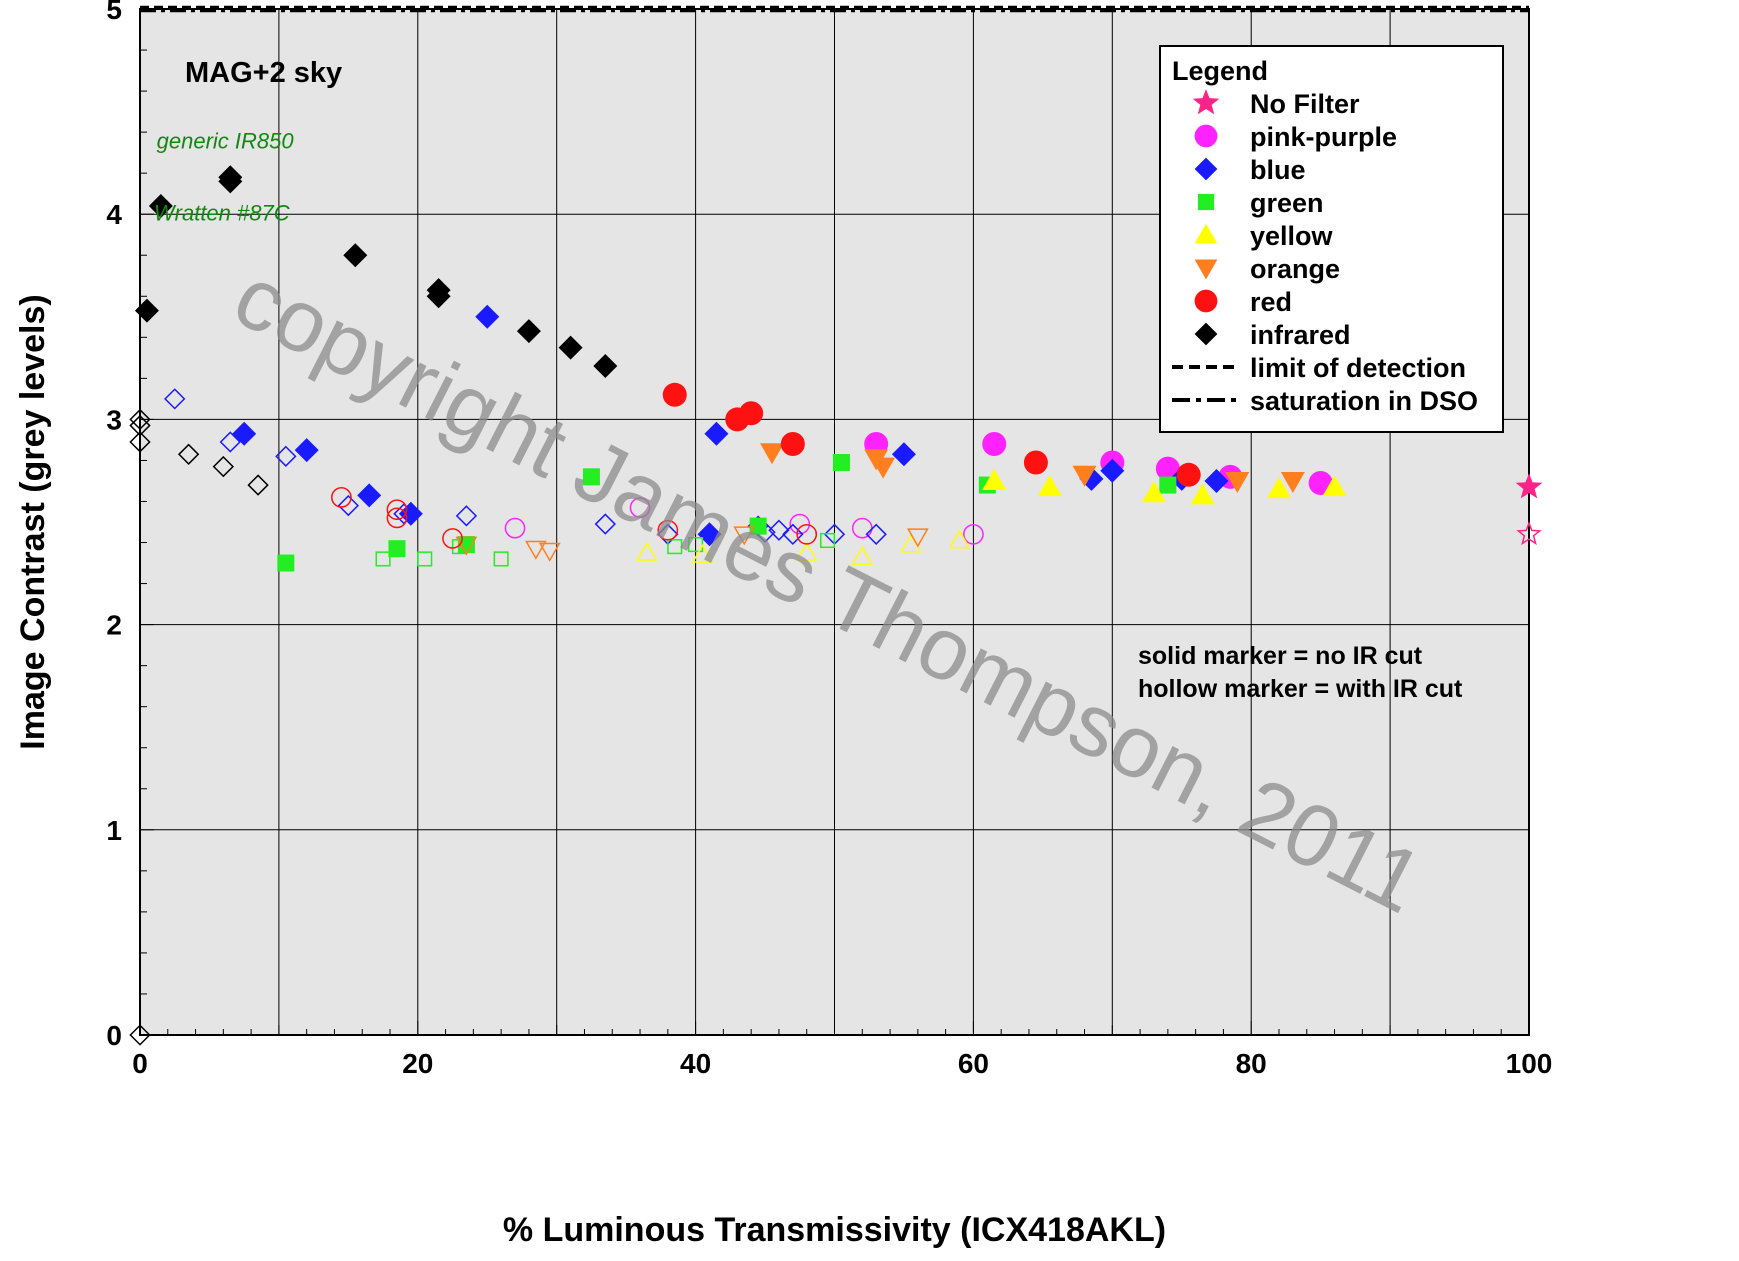 This screenshot has width=1739, height=1261. I want to click on marker-note: hollow marker = with IR cut, so click(1300, 689).